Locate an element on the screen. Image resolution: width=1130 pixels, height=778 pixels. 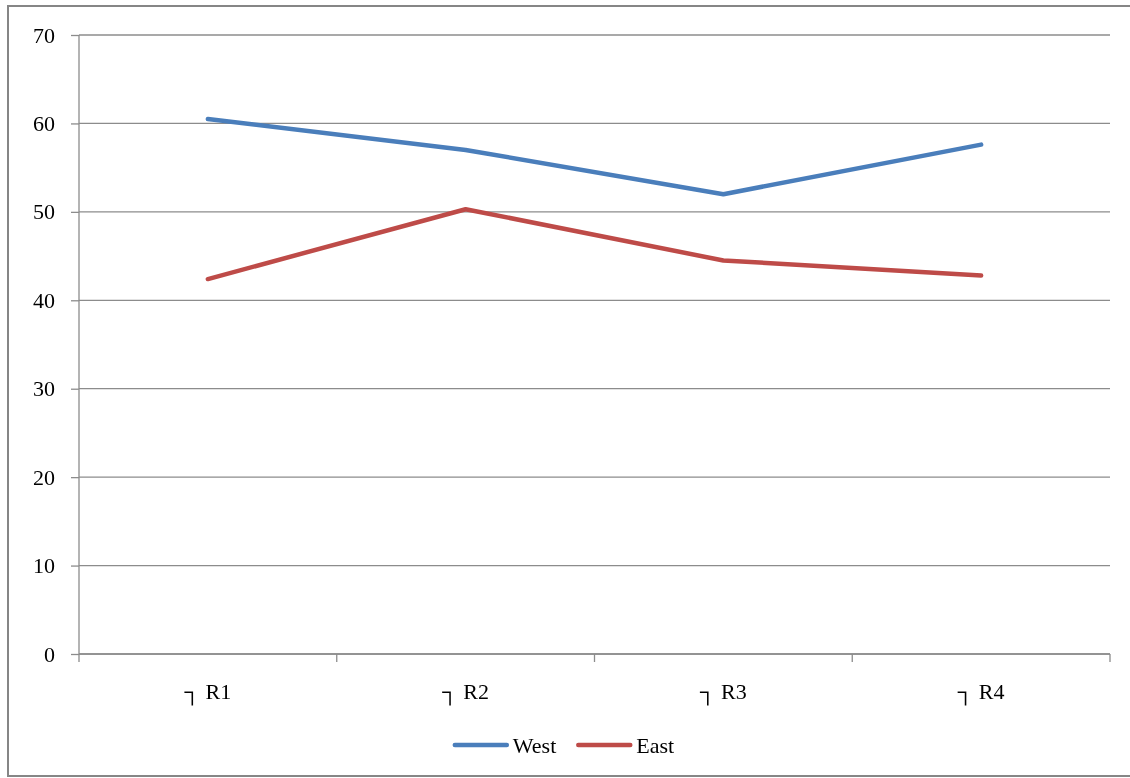
y-tick-label: 20 is located at coordinates (44, 477).